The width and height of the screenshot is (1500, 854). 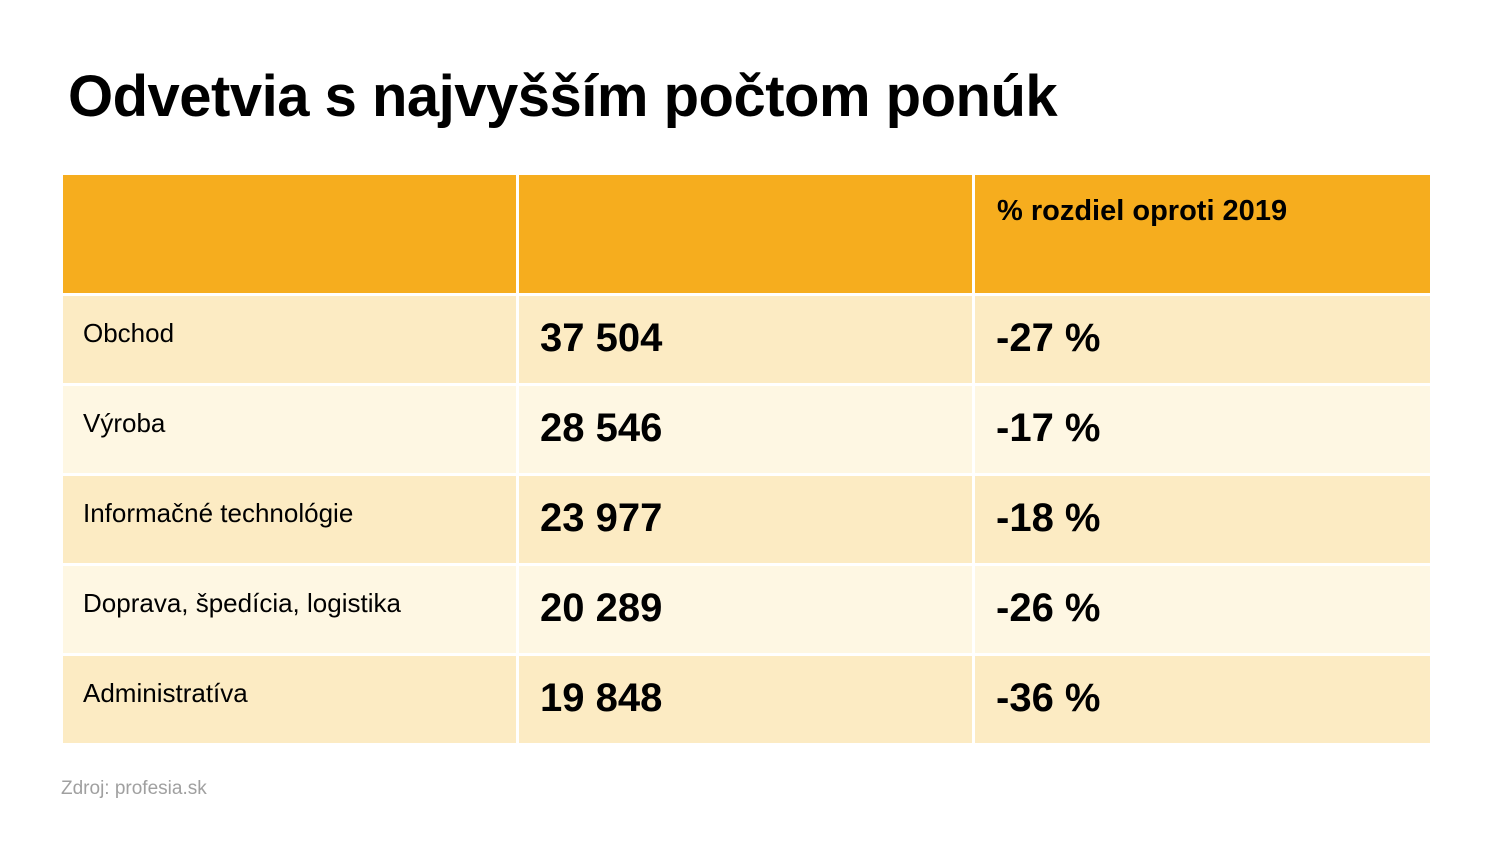 I want to click on count-cell: 37 504, so click(x=745, y=339).